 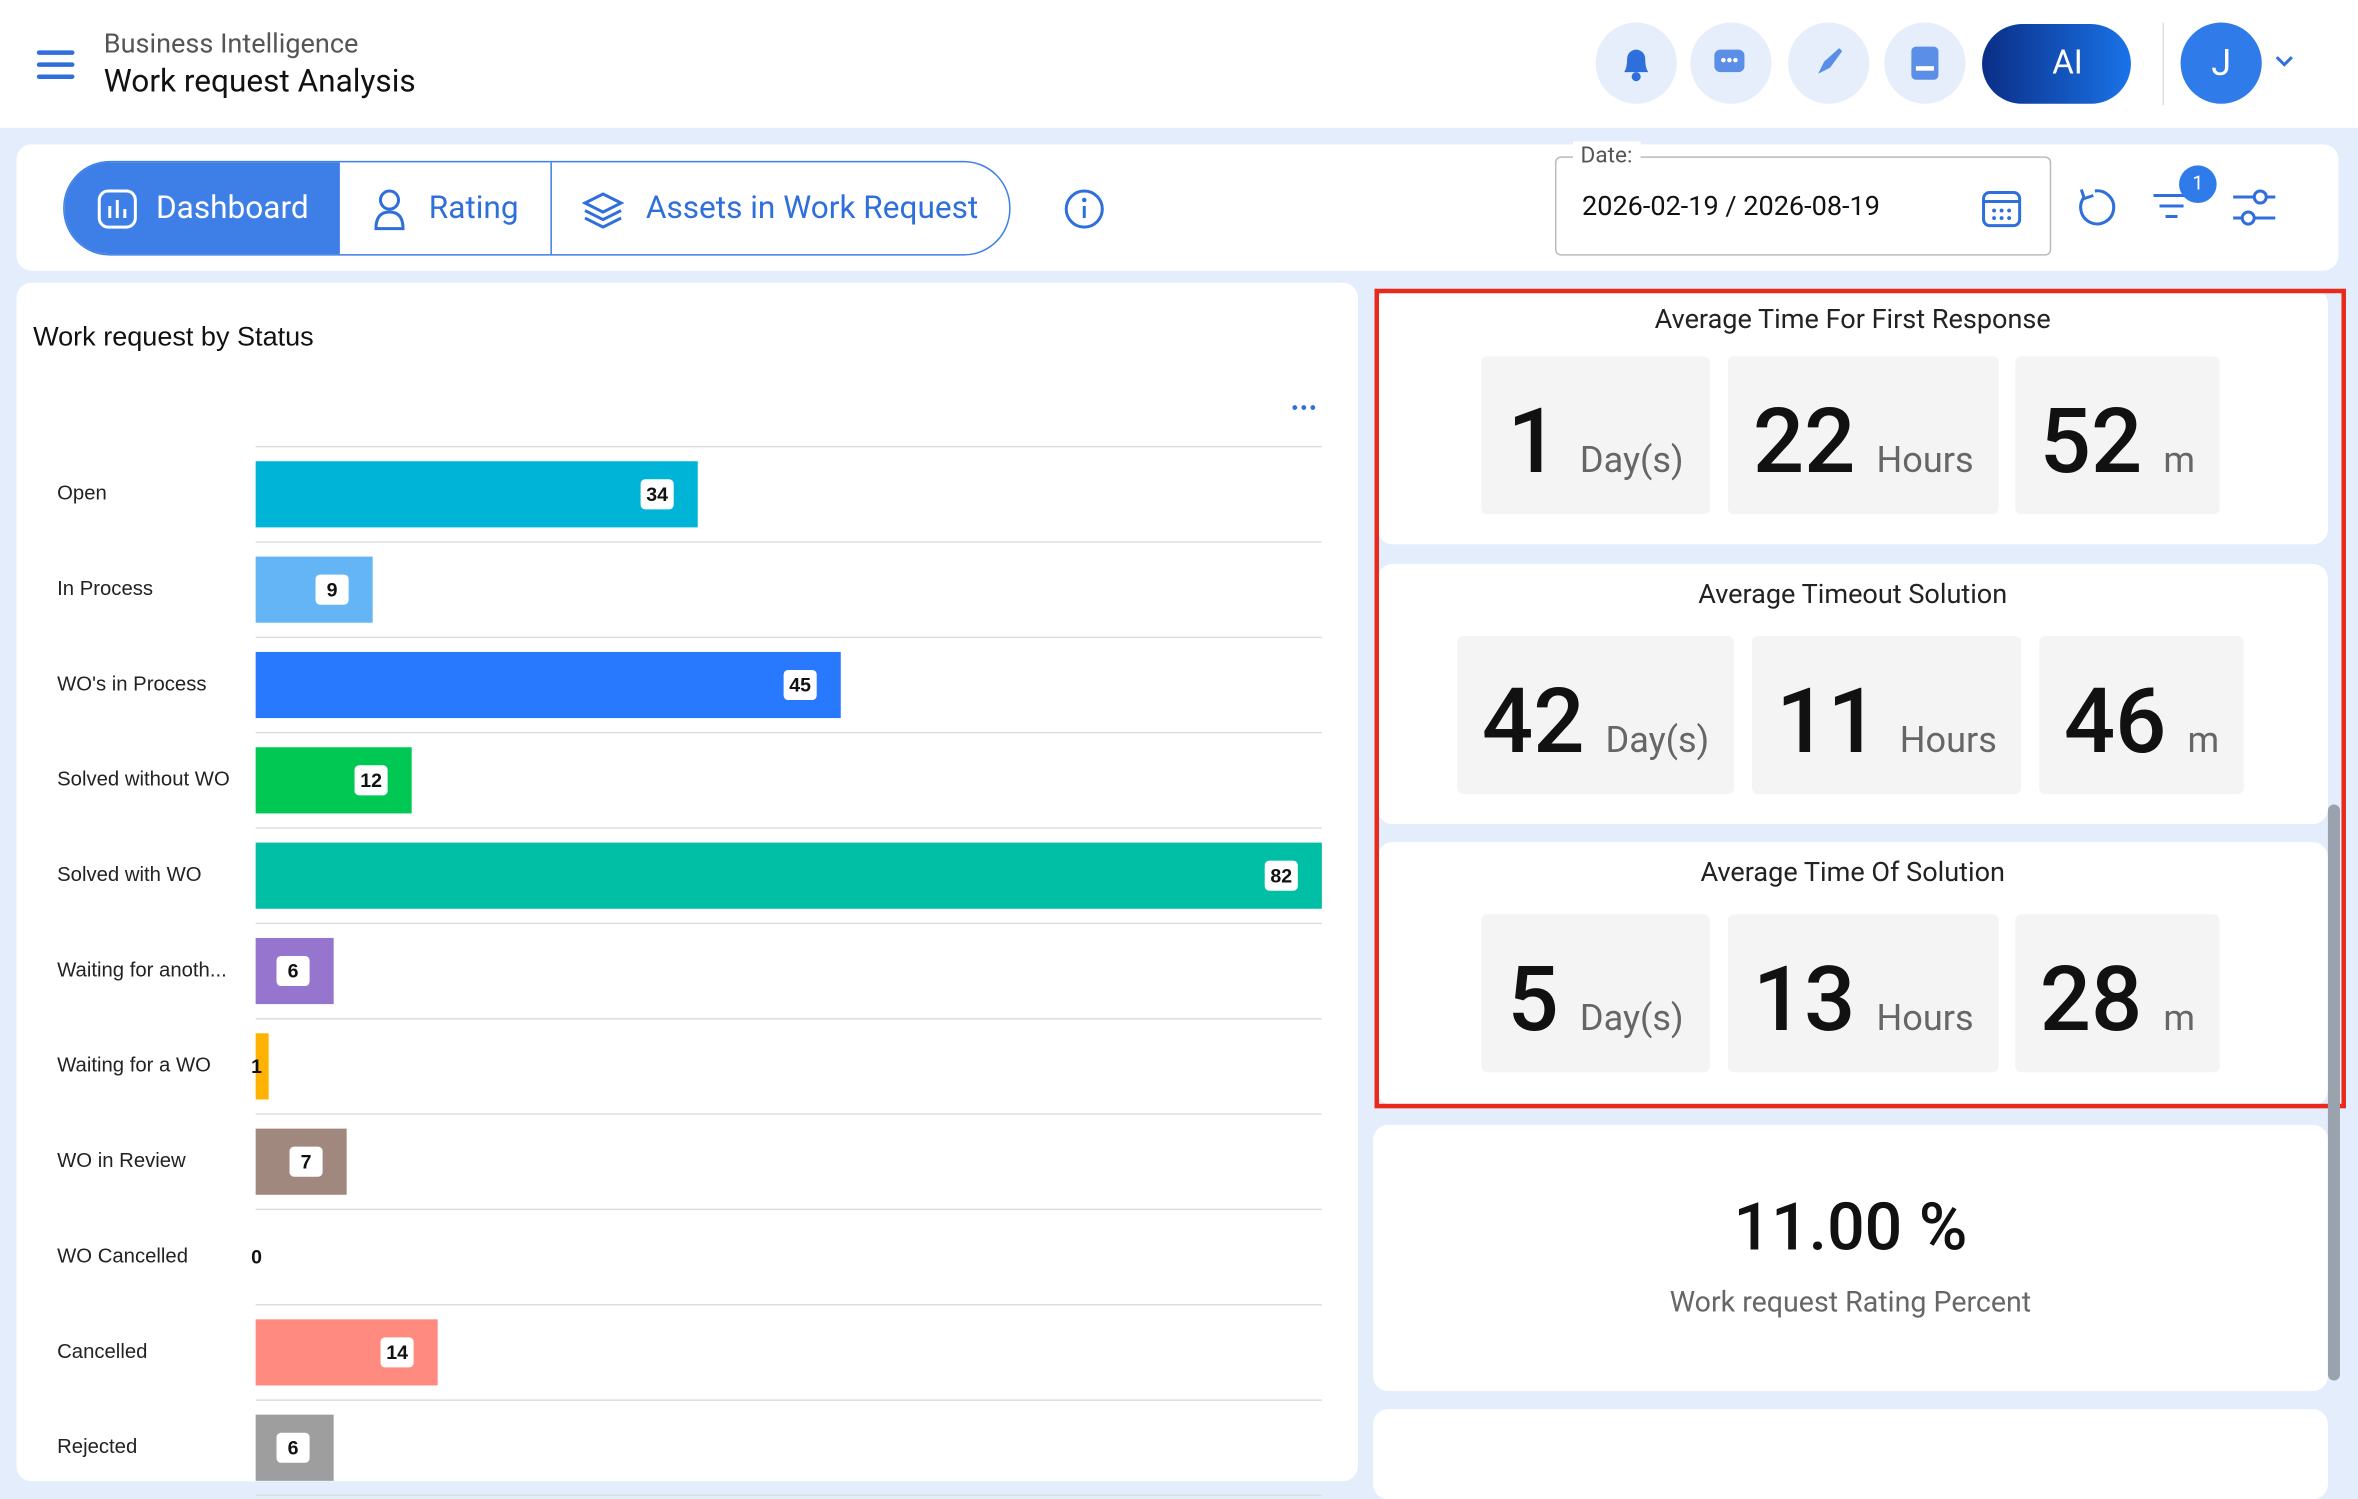 What do you see at coordinates (1852, 319) in the screenshot?
I see `metric-title: Average Time For First Response` at bounding box center [1852, 319].